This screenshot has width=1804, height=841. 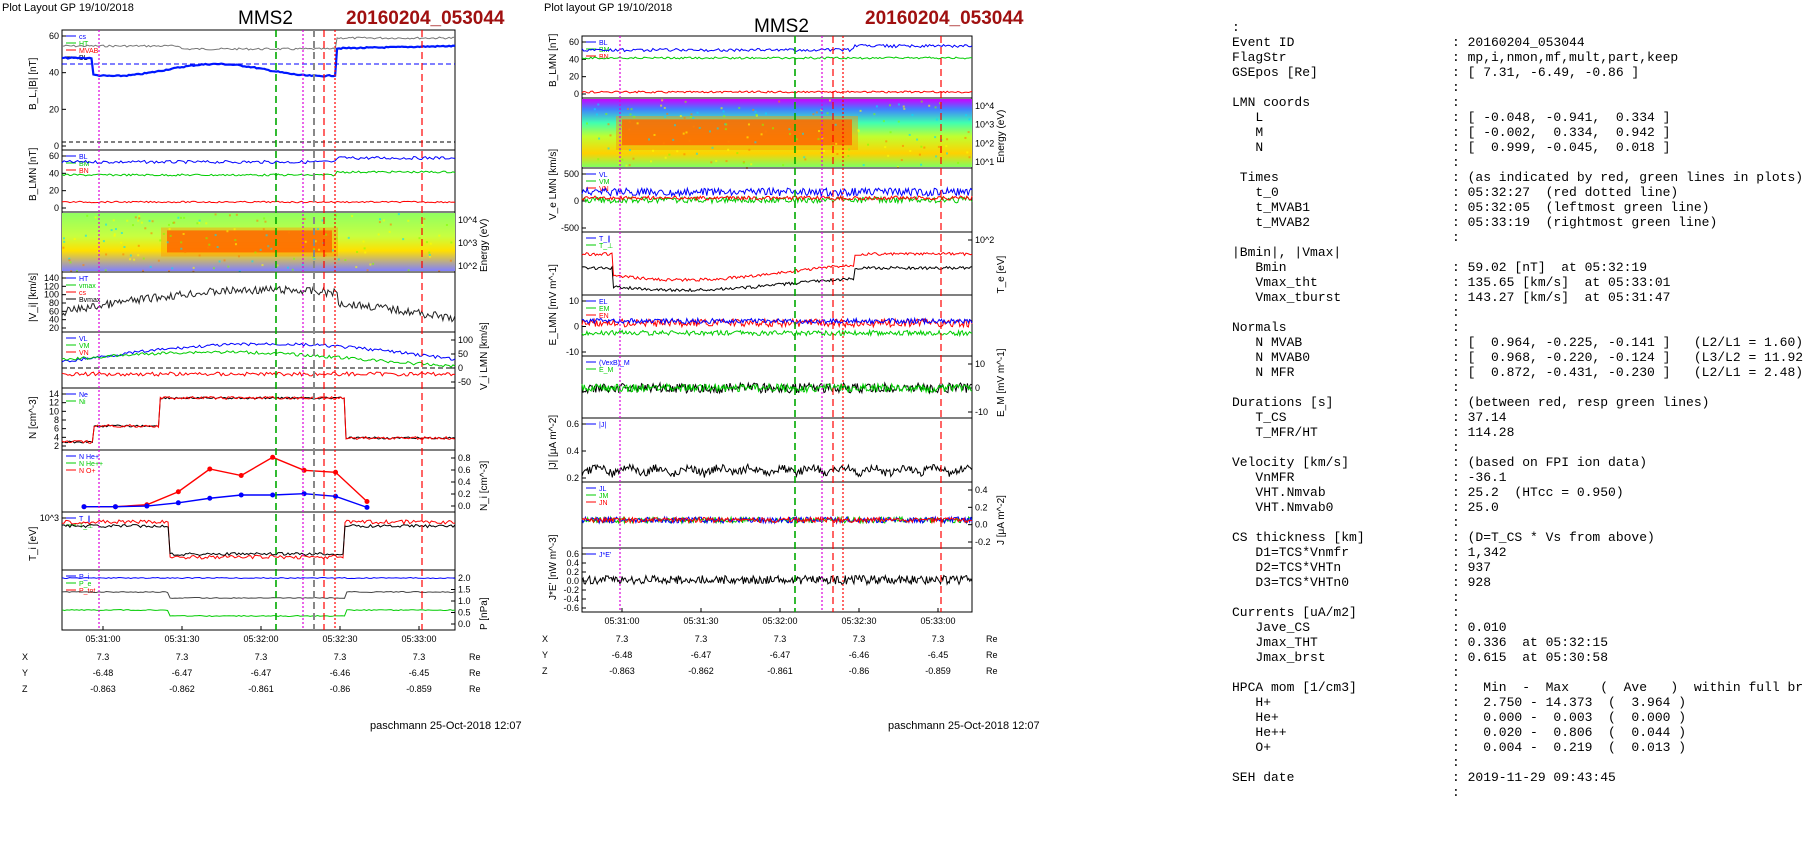 I want to click on info-value: :, so click(x=1456, y=87).